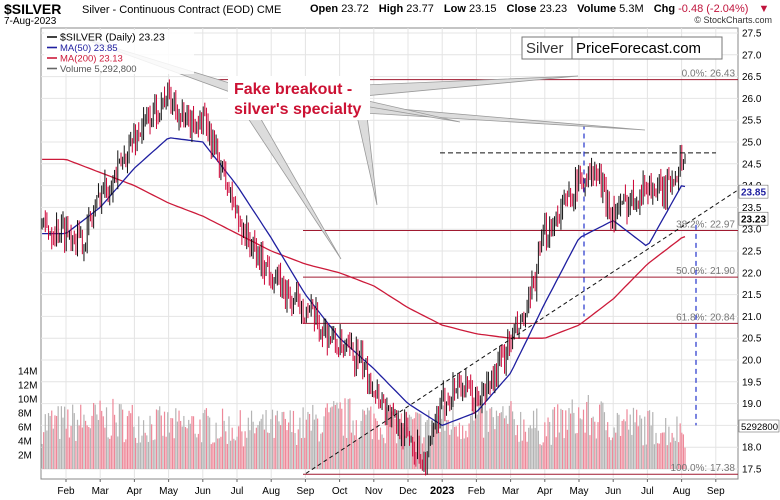  I want to click on legend-ma50: MA(50) 23.85, so click(89, 48).